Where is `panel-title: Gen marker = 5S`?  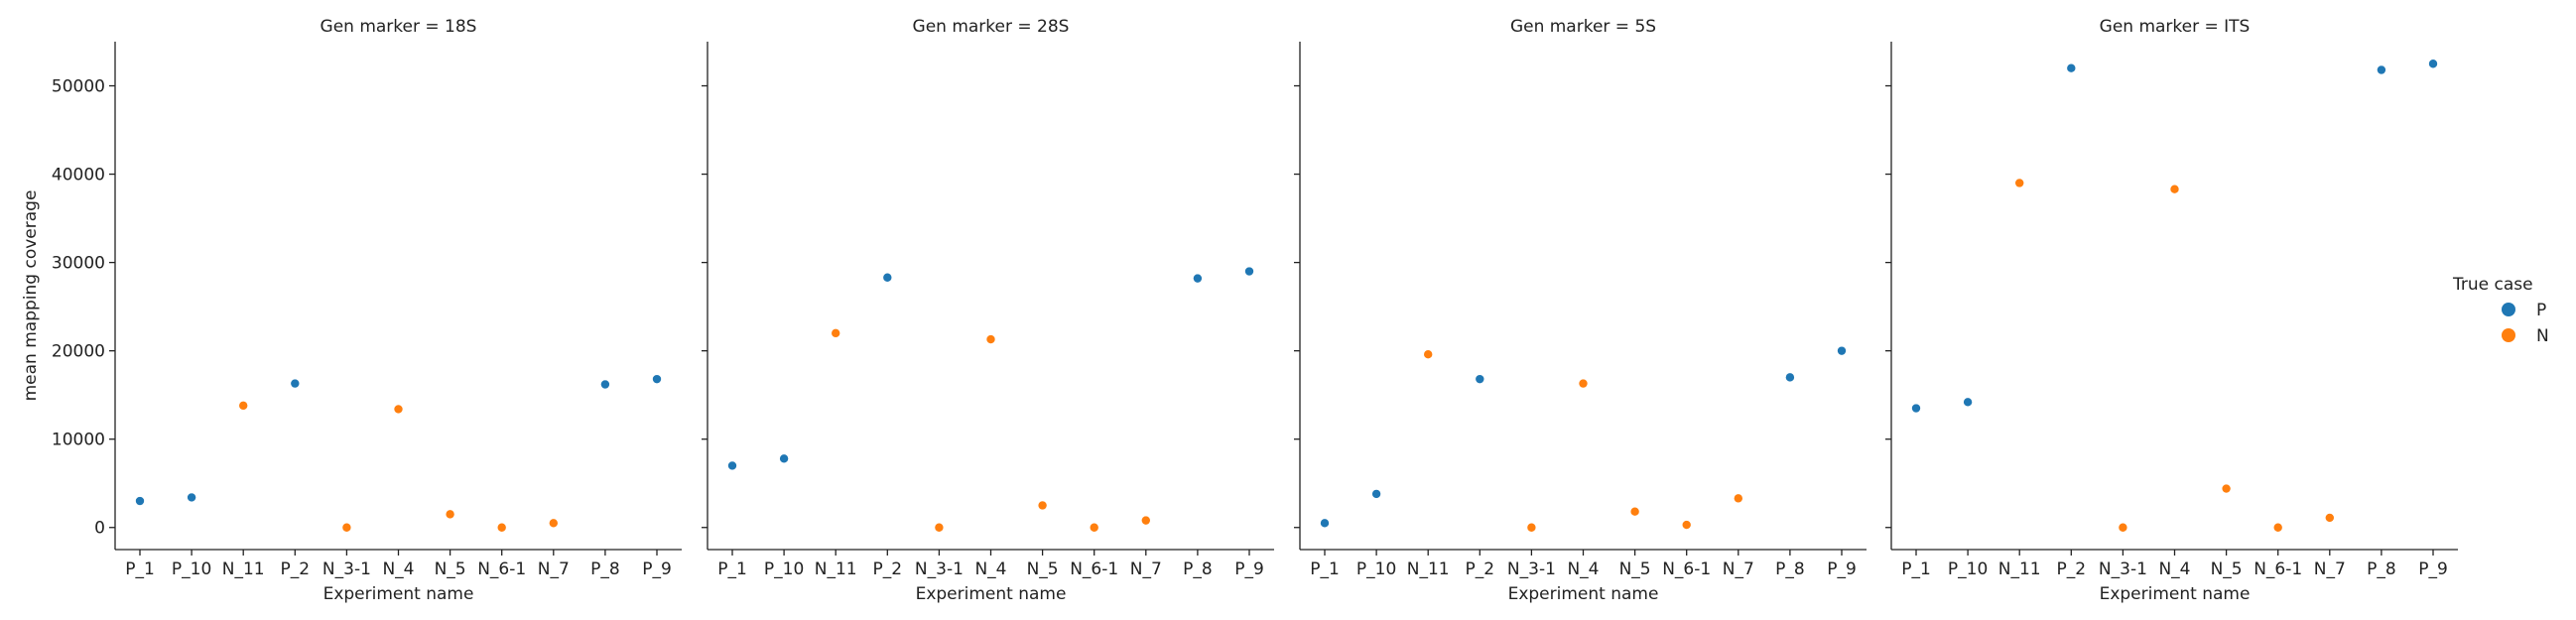
panel-title: Gen marker = 5S is located at coordinates (1583, 27).